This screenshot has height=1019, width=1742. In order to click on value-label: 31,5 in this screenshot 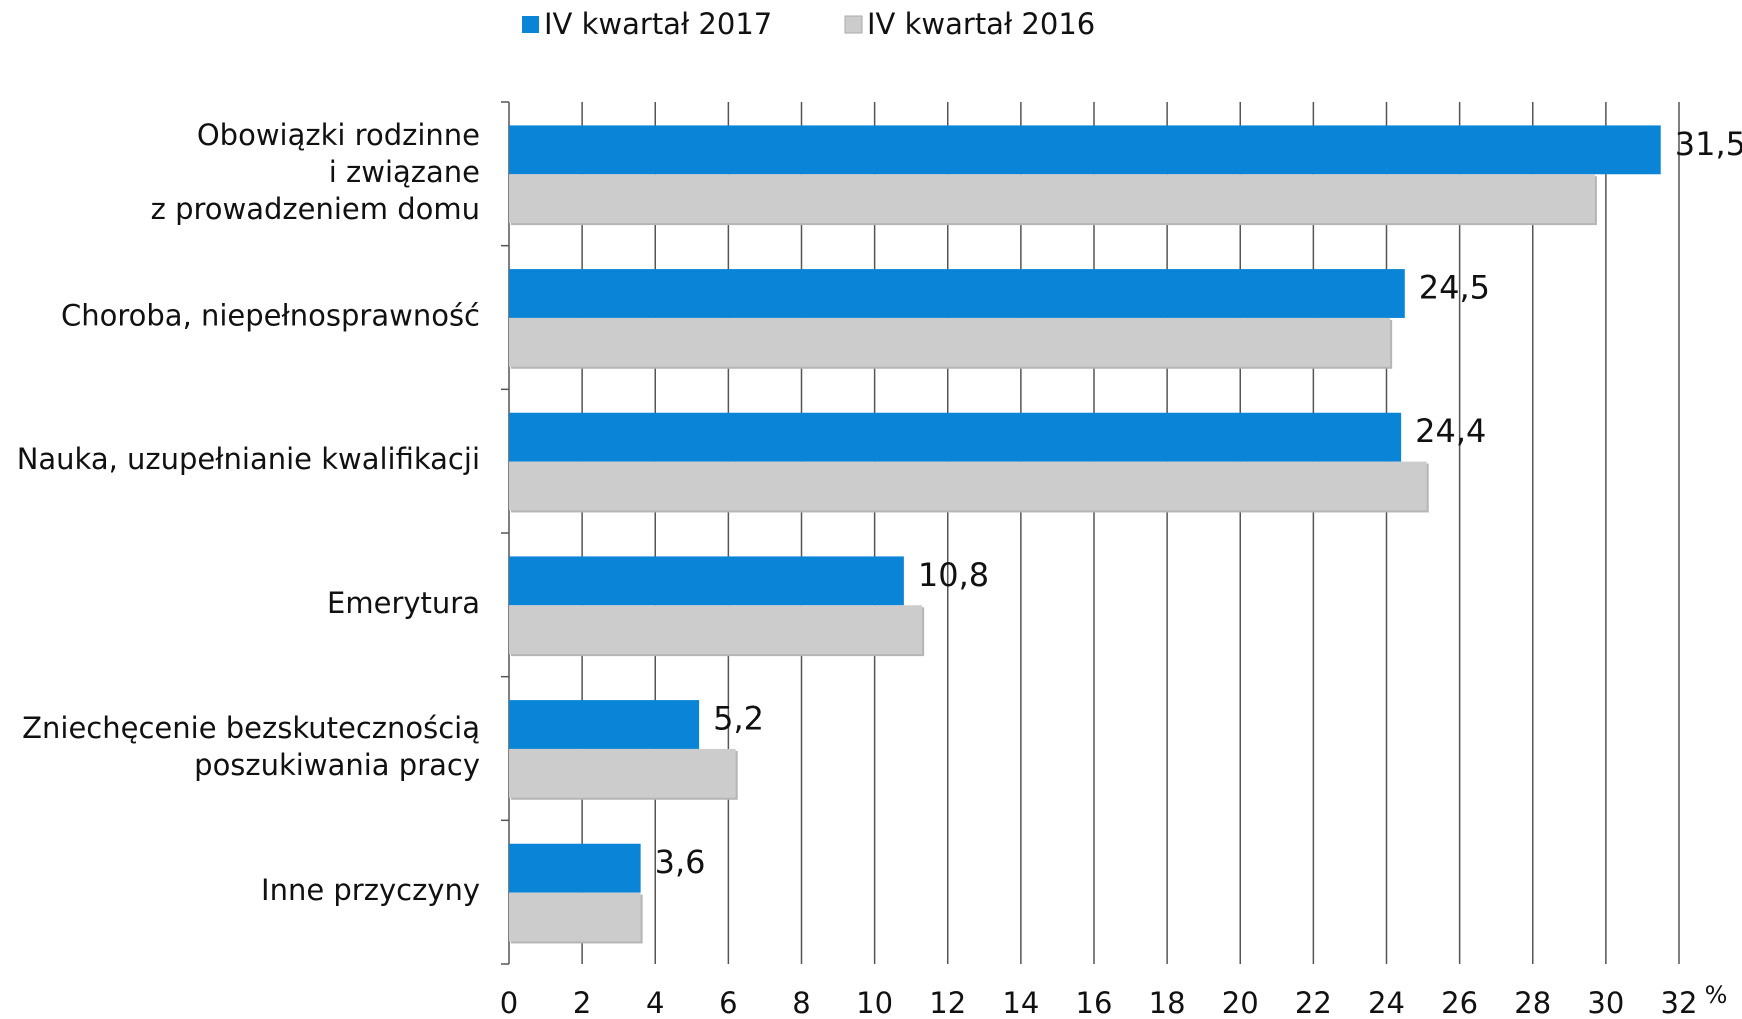, I will do `click(1708, 144)`.